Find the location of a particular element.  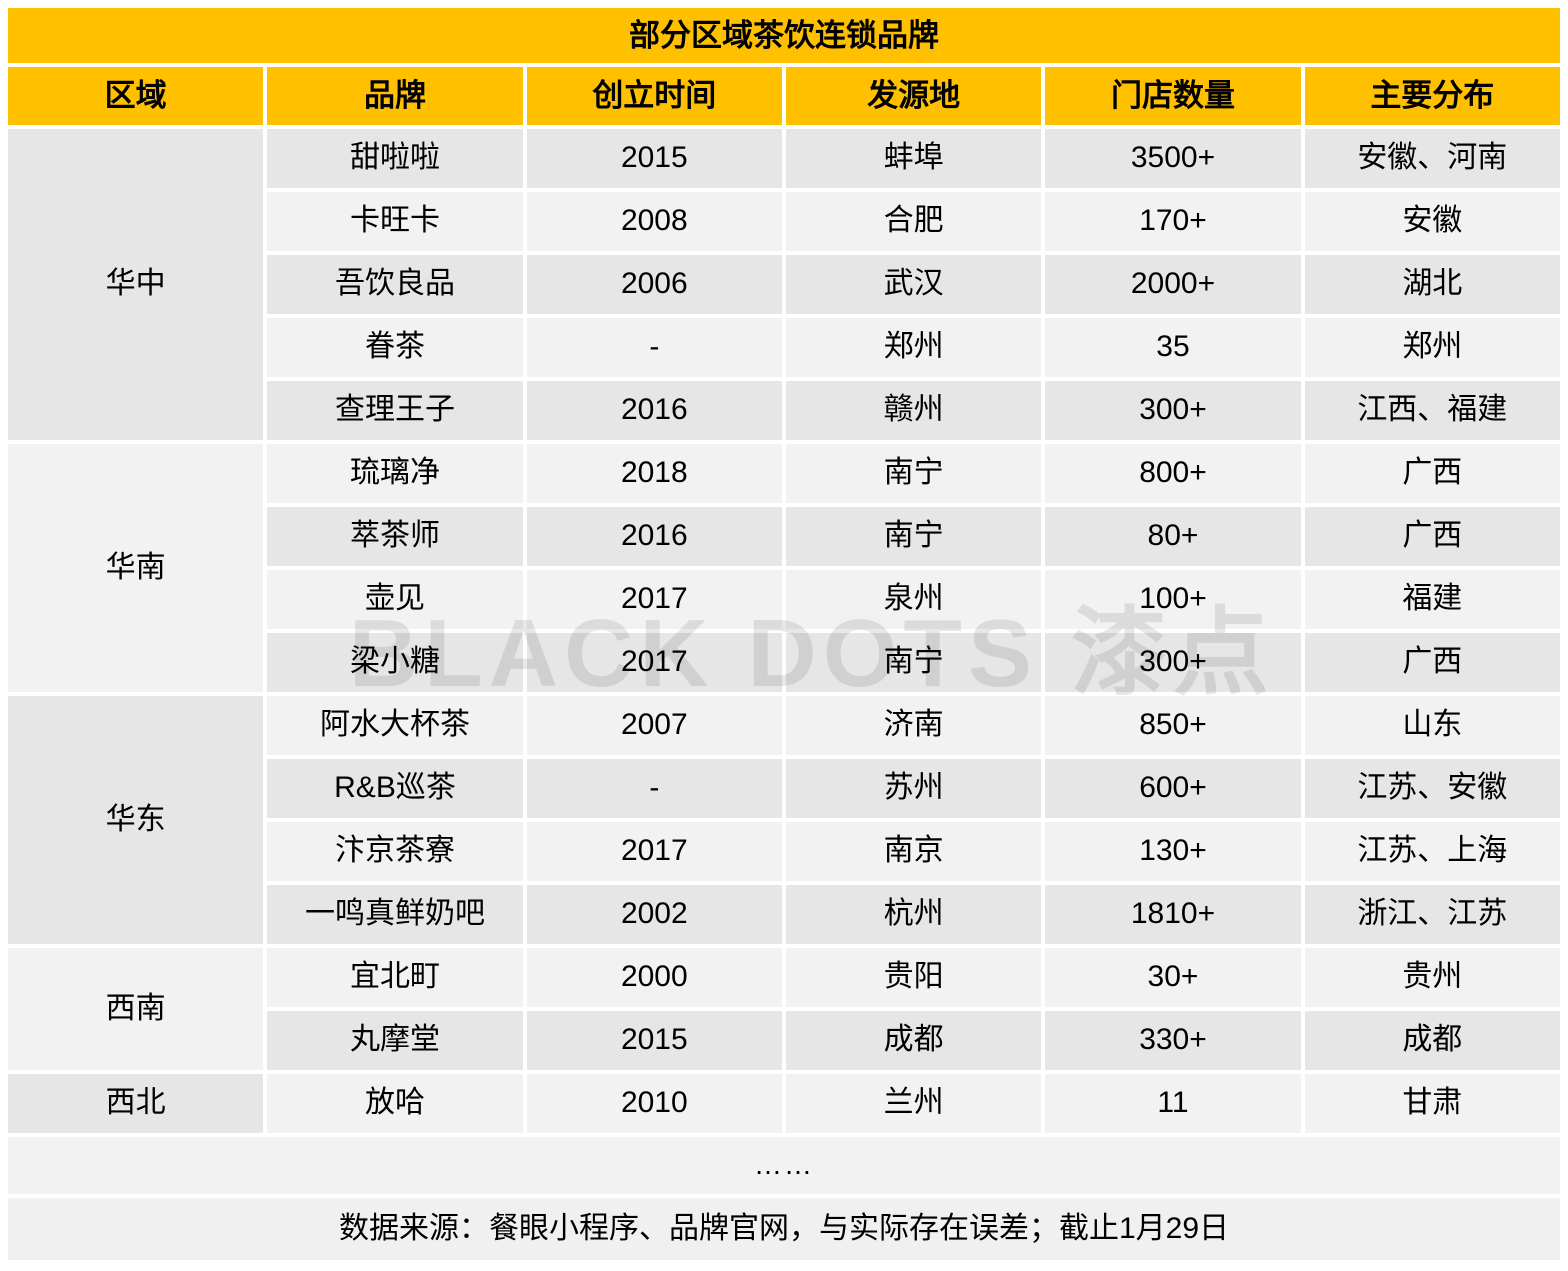

stores-cell: 330+ is located at coordinates (1173, 1040).